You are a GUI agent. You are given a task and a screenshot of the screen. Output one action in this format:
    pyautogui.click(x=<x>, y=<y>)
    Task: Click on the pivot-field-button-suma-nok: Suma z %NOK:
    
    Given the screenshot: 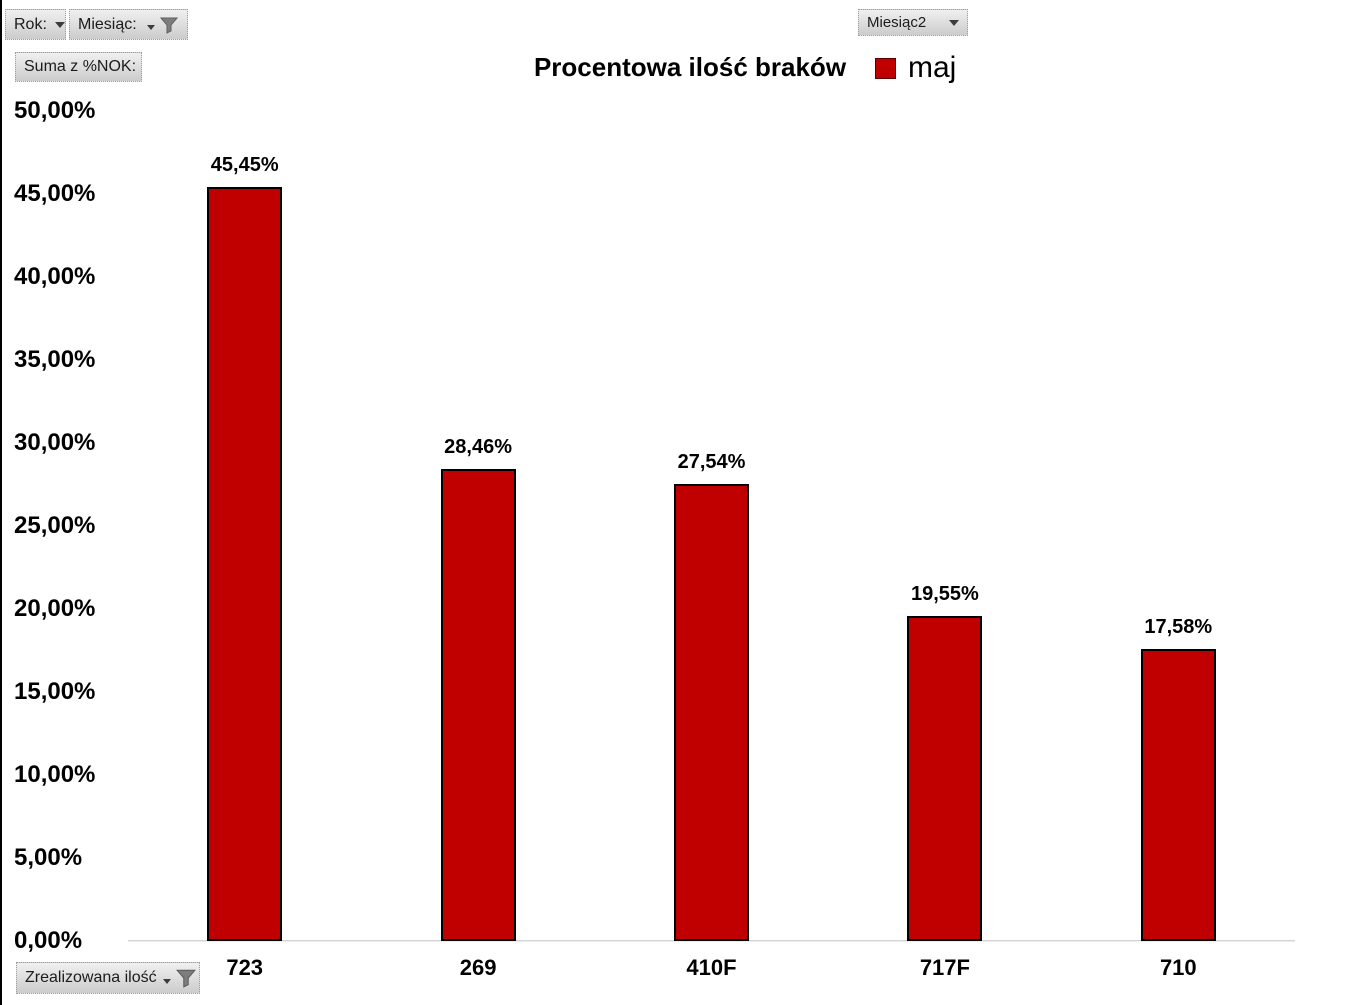 What is the action you would take?
    pyautogui.click(x=78, y=67)
    